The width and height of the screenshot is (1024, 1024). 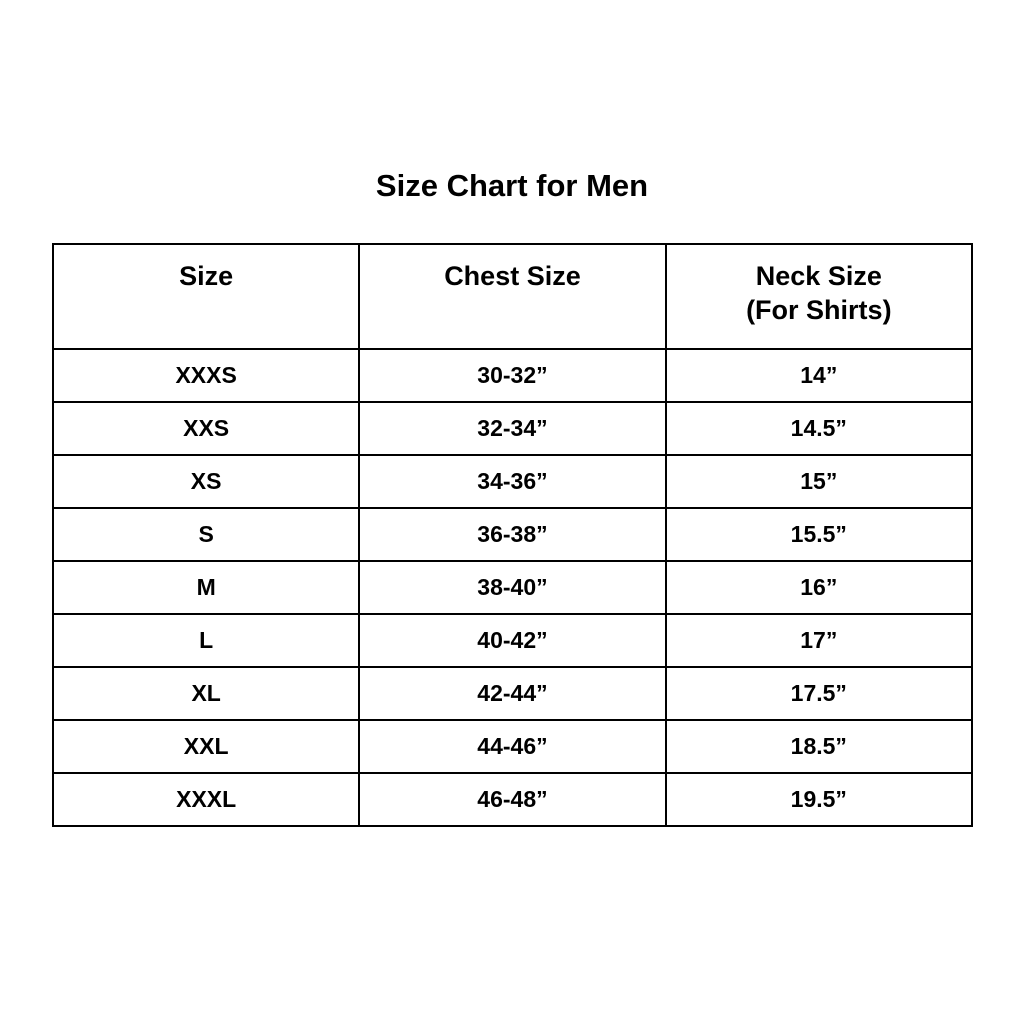 What do you see at coordinates (819, 428) in the screenshot?
I see `neck-size-cell: 14.5”` at bounding box center [819, 428].